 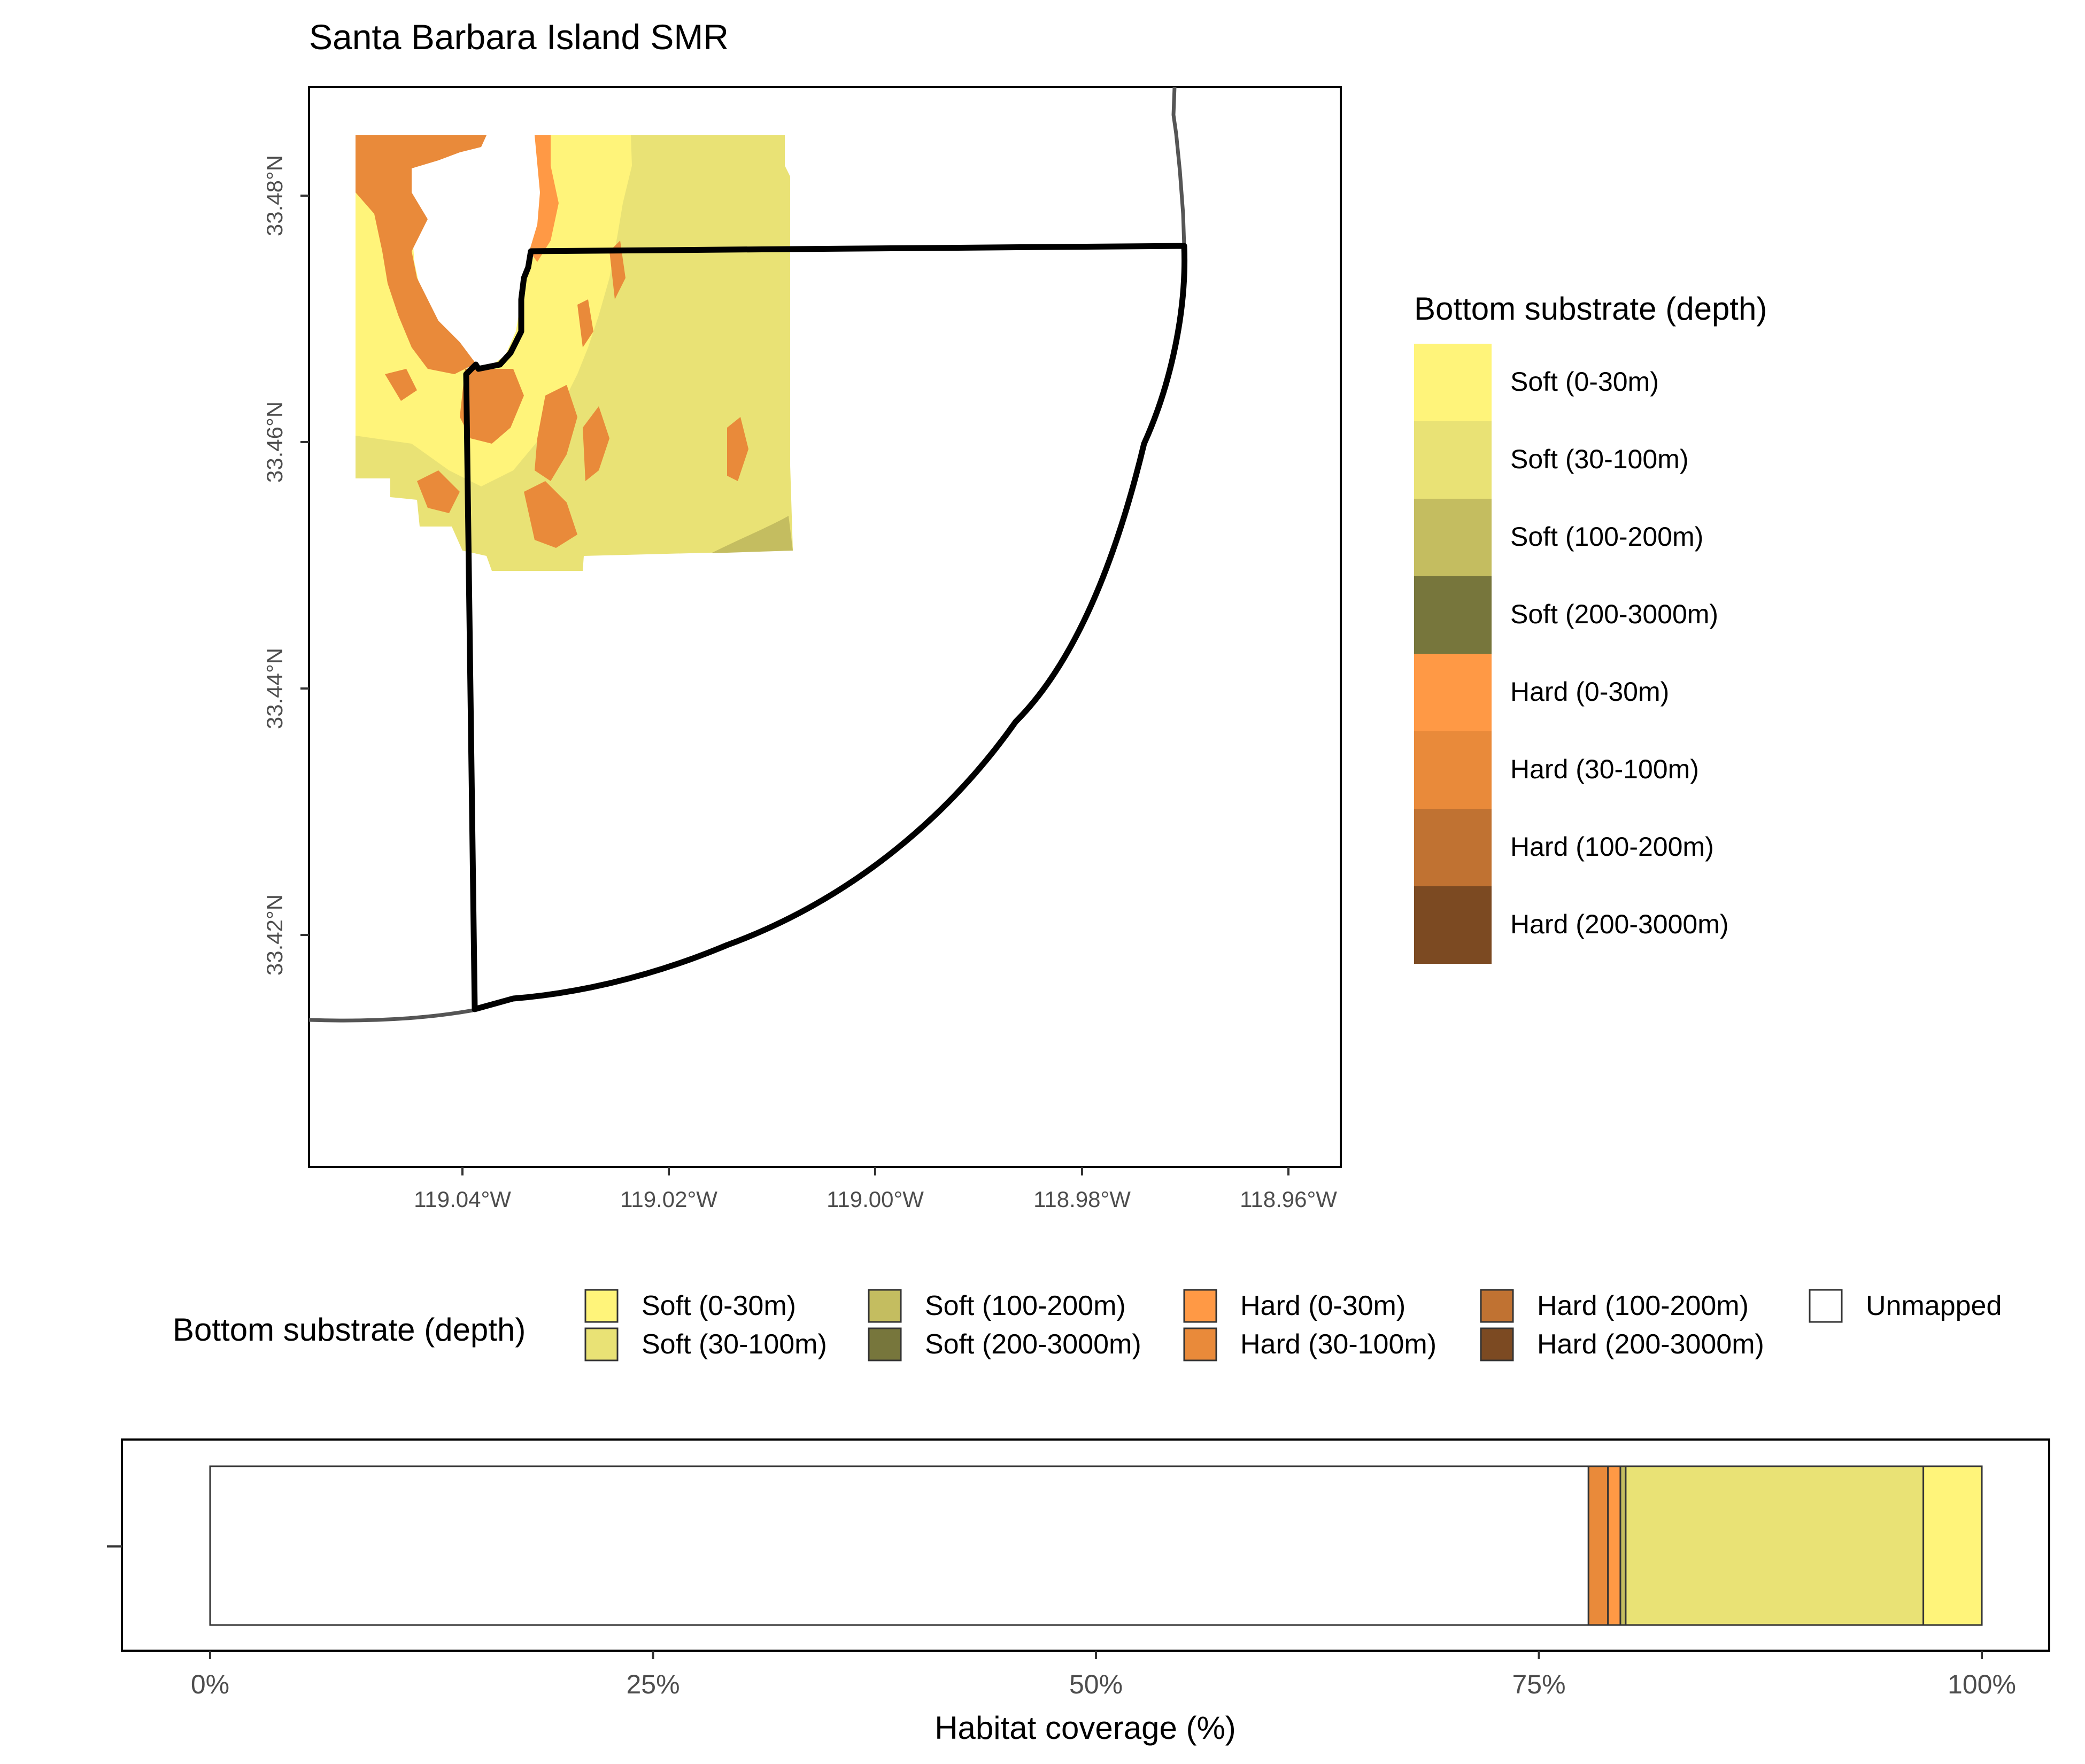 I want to click on hard-30-100m-coast, so click(x=421, y=255).